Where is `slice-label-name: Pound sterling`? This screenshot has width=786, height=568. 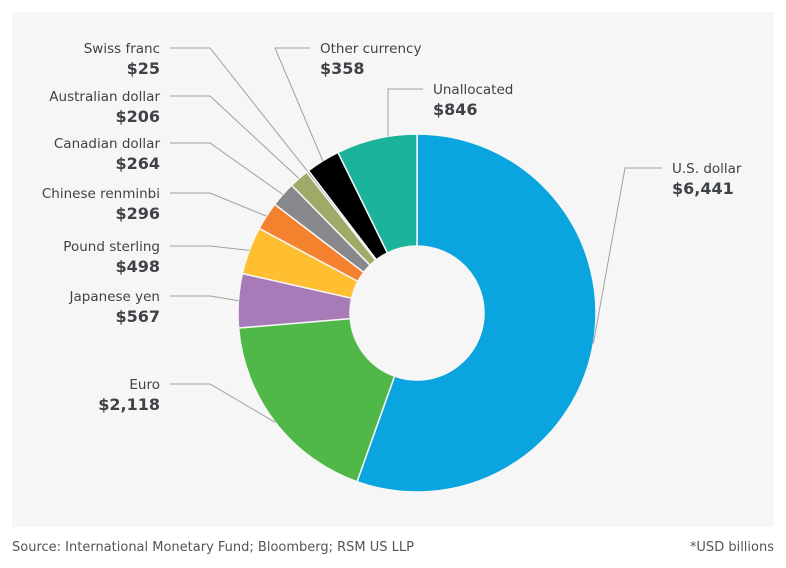
slice-label-name: Pound sterling is located at coordinates (111, 247).